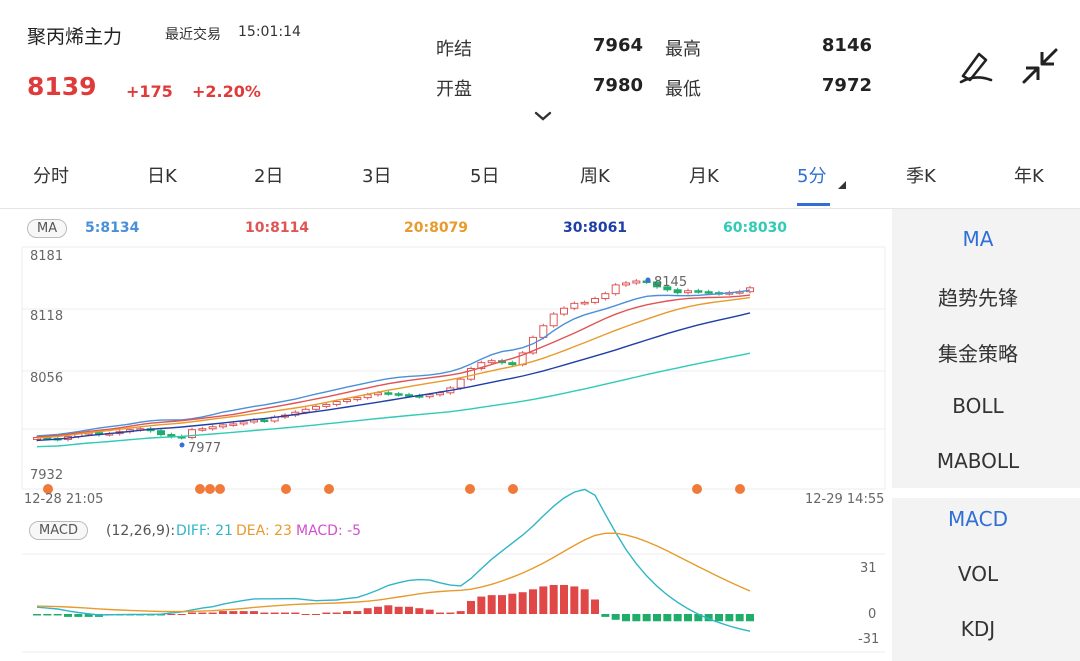 The height and width of the screenshot is (661, 1080). I want to click on indicator-ma: MA, so click(978, 239).